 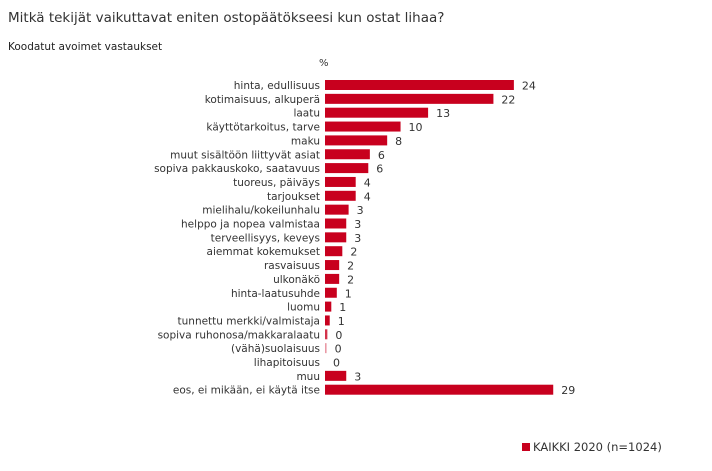 I want to click on category-label: kotimaisuus, alkuperä, so click(x=262, y=100).